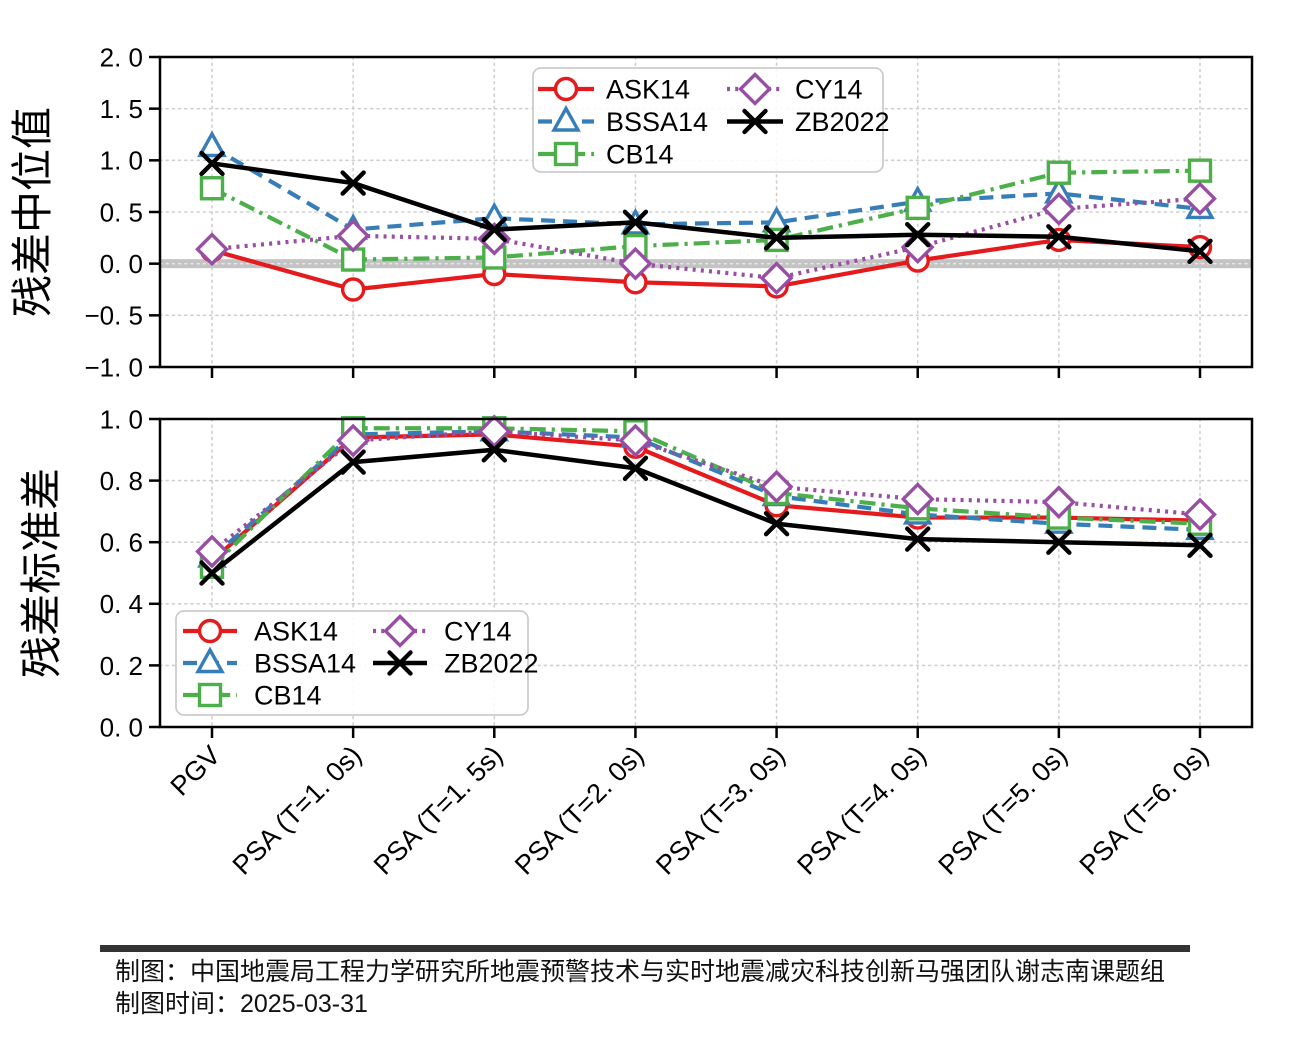 Image resolution: width=1299 pixels, height=1039 pixels. I want to click on x-tick-label: PSA (T=5. 0s), so click(1003, 810).